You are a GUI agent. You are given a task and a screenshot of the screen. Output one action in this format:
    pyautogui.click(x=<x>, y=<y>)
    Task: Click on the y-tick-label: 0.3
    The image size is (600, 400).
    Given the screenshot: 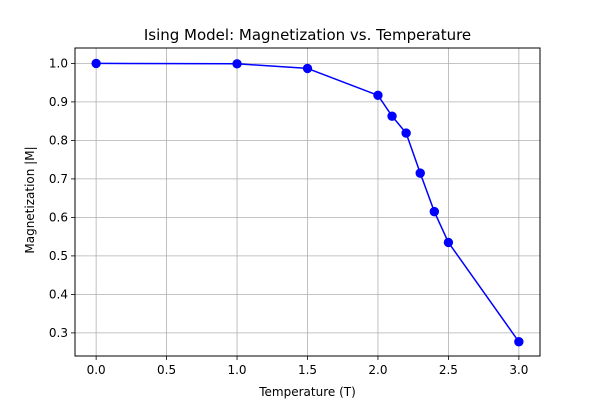 What is the action you would take?
    pyautogui.click(x=58, y=333)
    